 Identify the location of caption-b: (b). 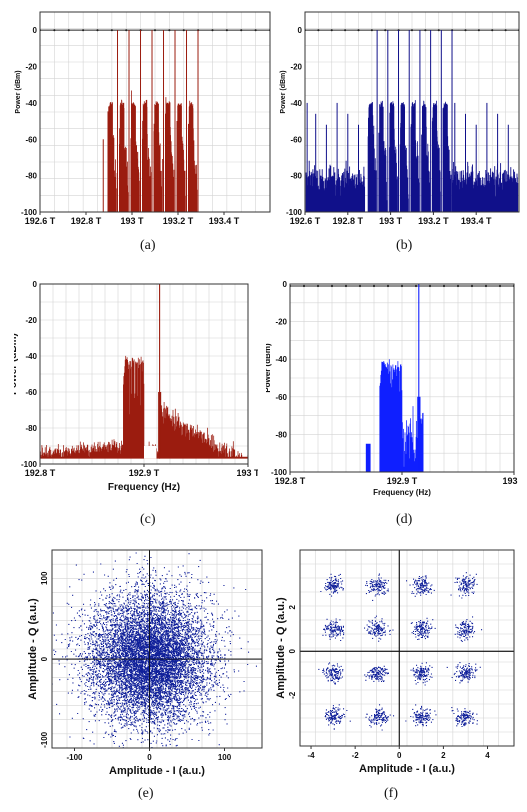
(404, 245).